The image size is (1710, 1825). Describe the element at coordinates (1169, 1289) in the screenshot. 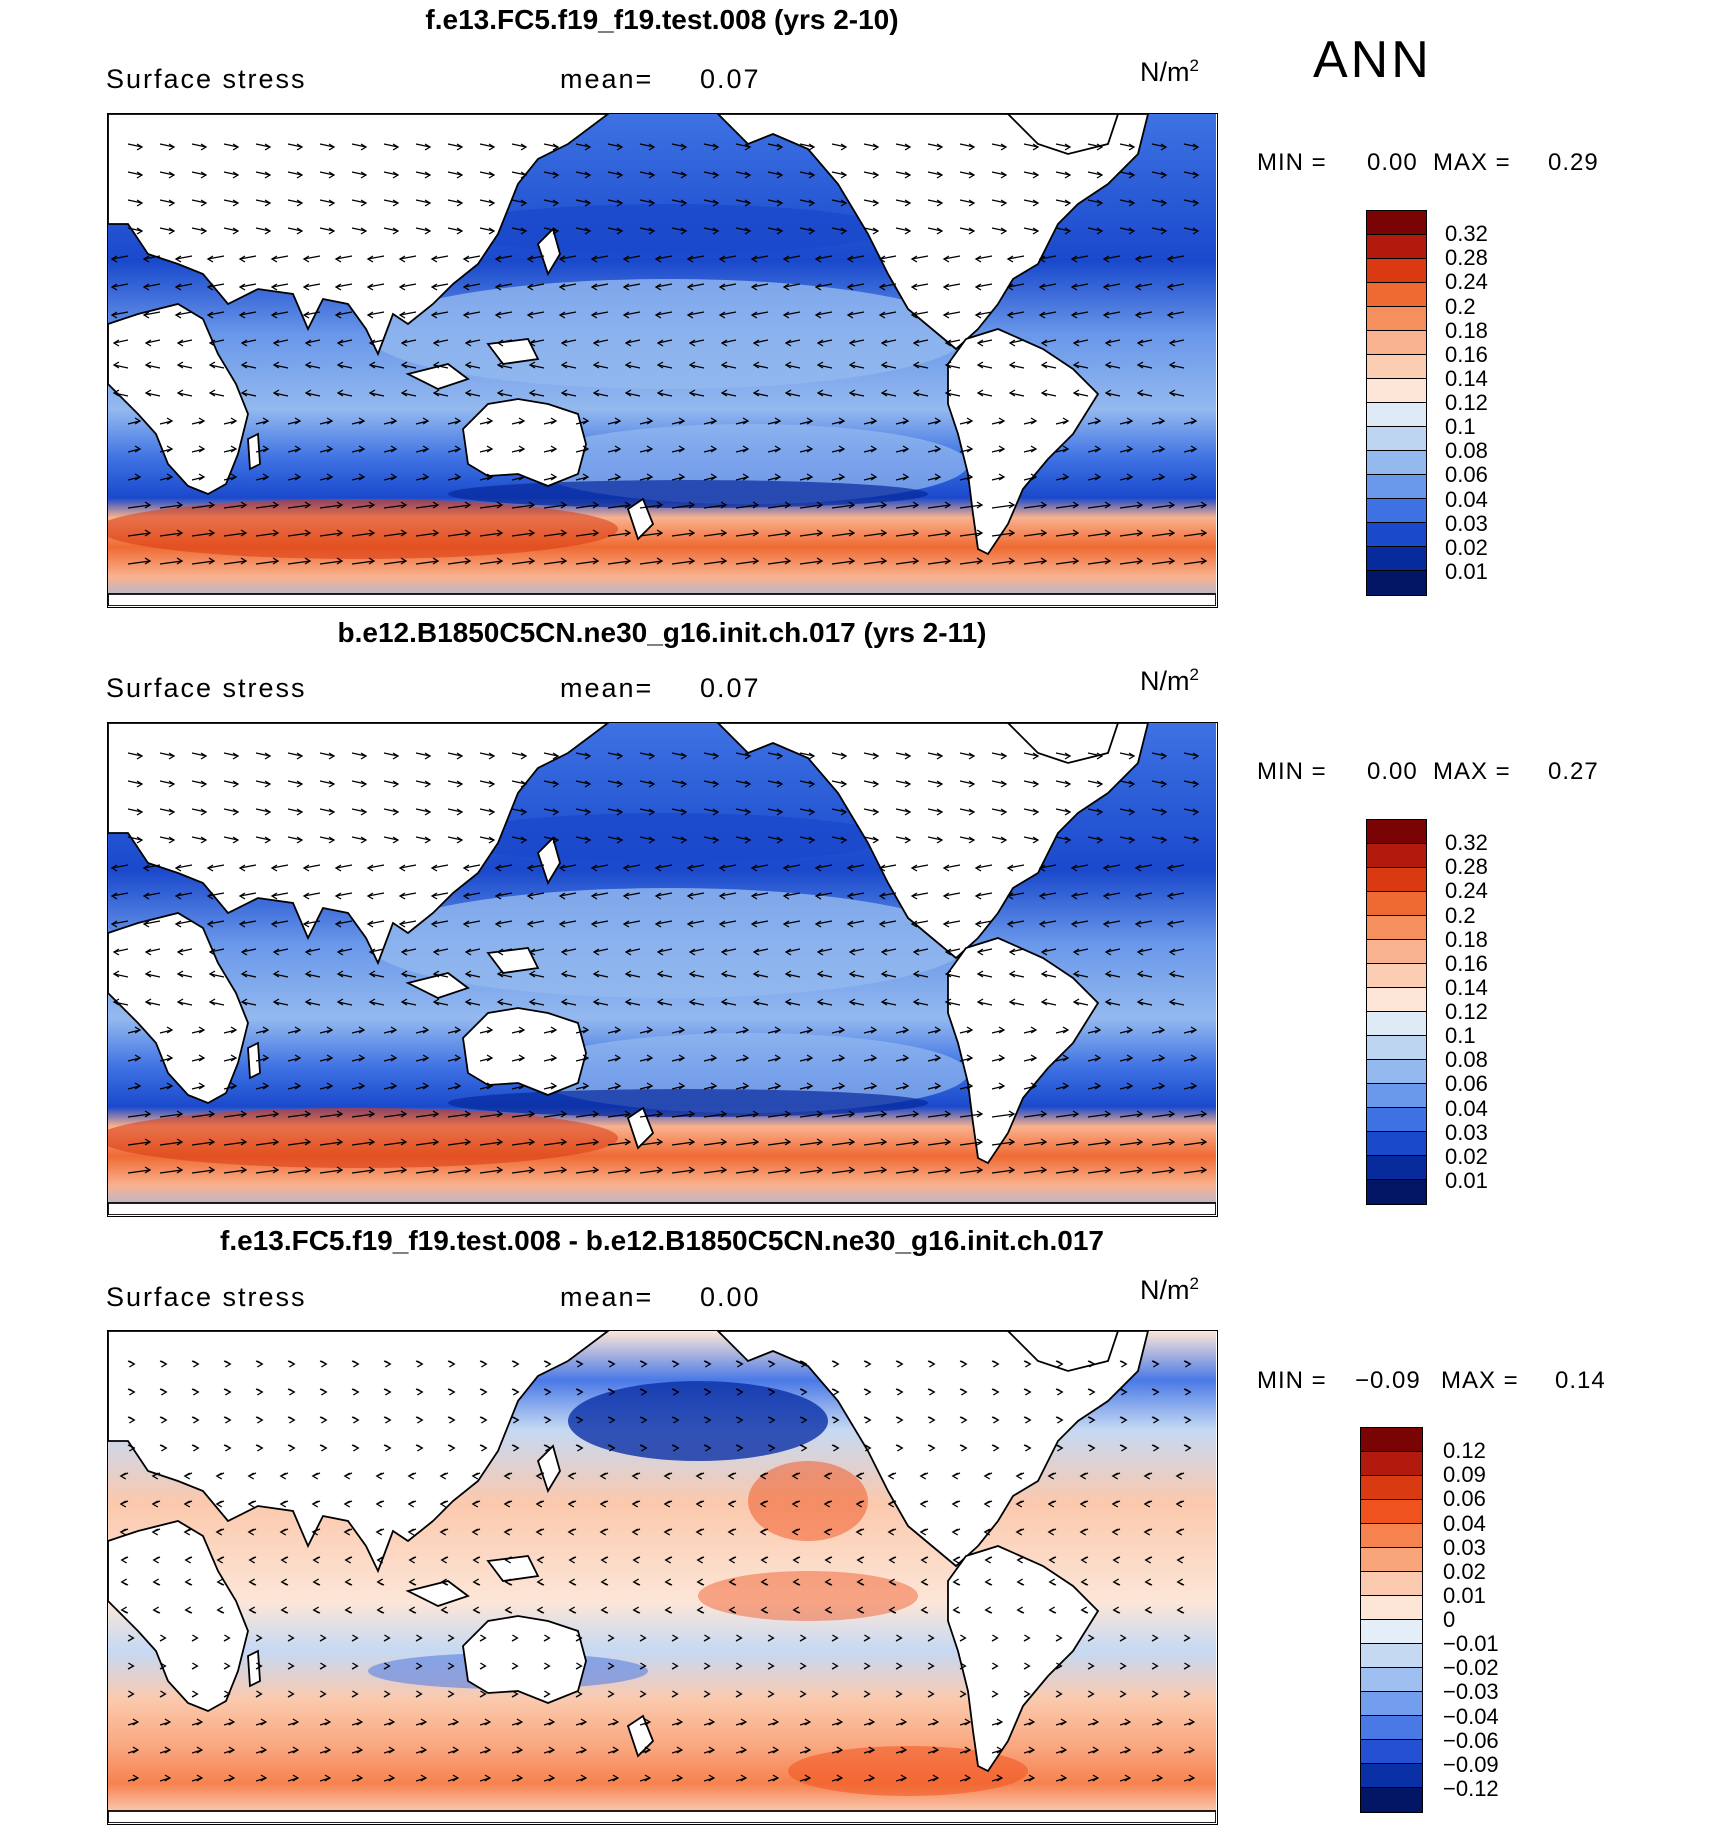

I see `panel3-units: N/m2` at that location.